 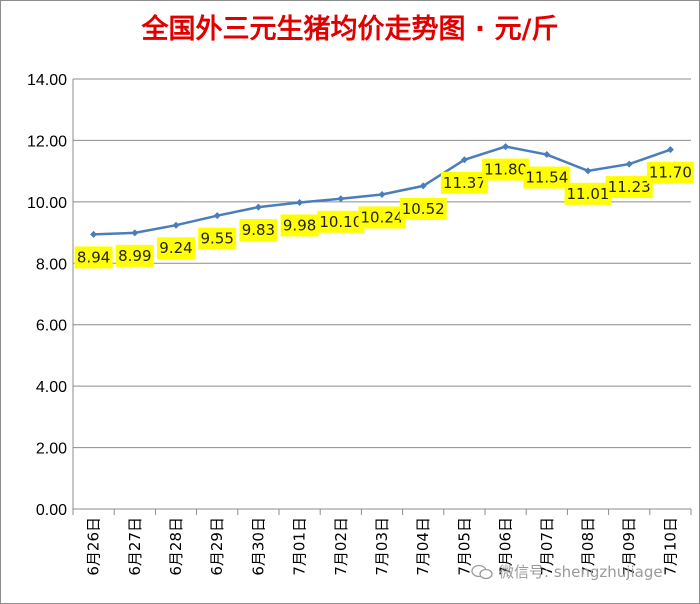 I want to click on x-tick-label: 7月09日, so click(x=629, y=546).